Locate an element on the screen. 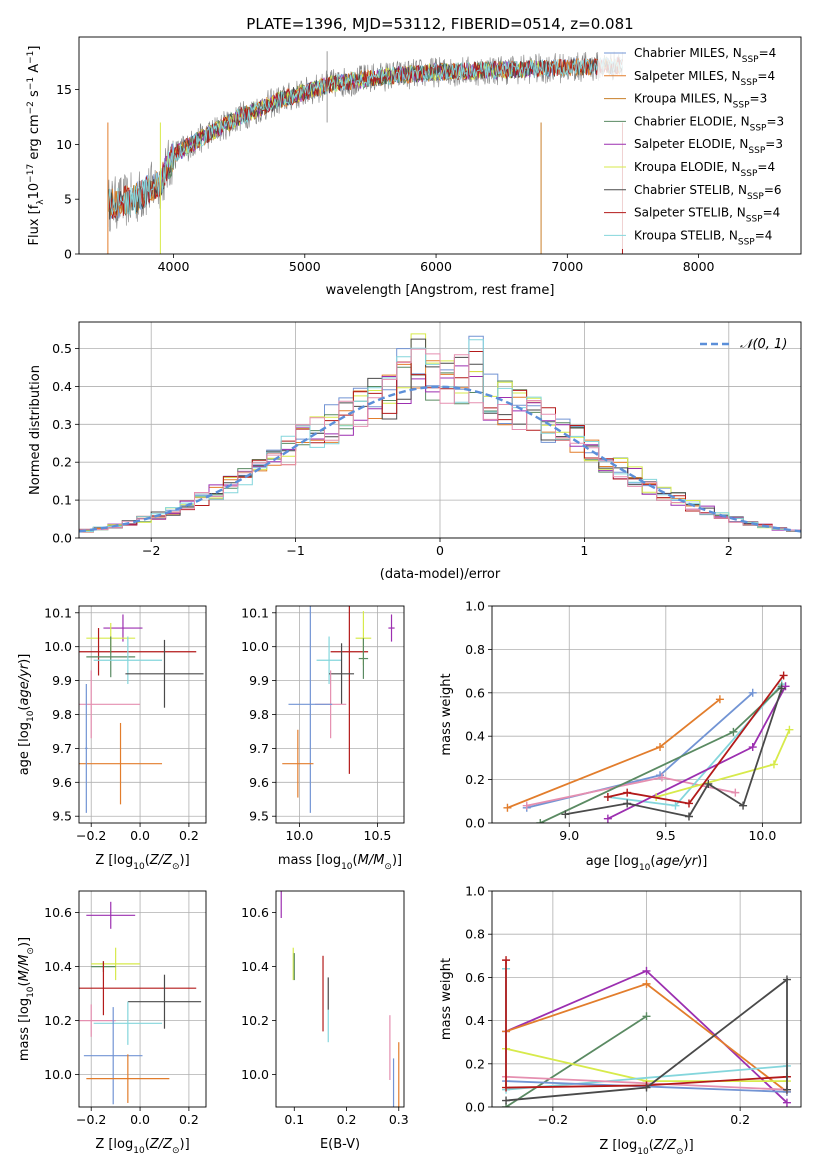  x-axis-label: mass [log10(M/M⊙)] is located at coordinates (340, 862).